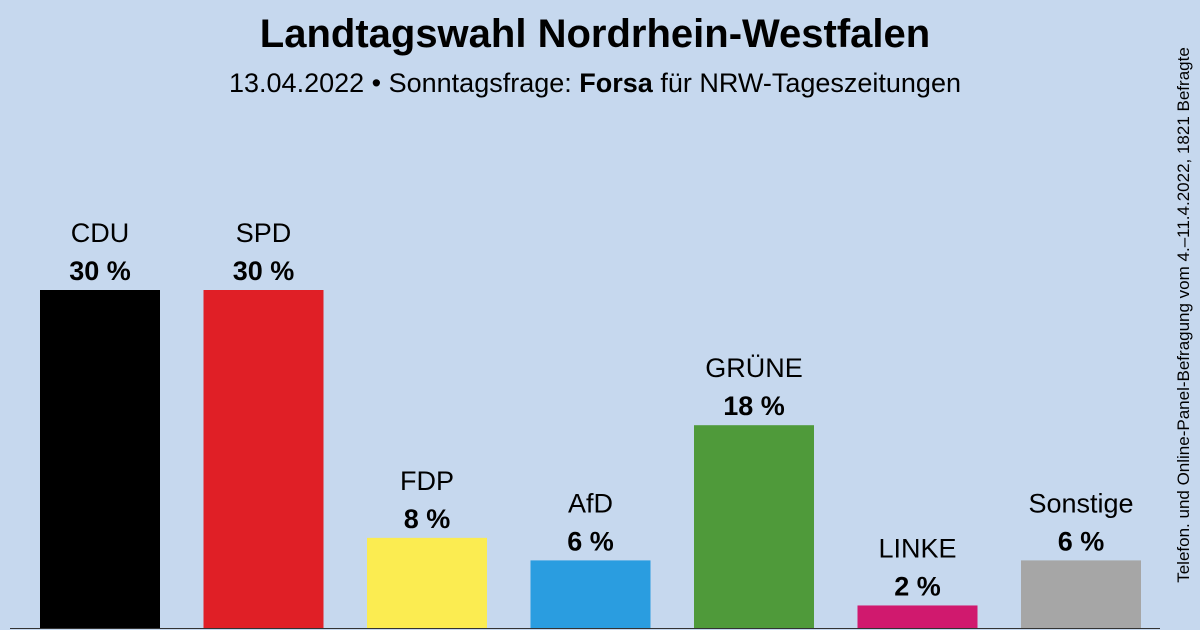  Describe the element at coordinates (754, 406) in the screenshot. I see `value-label-gruene: 18 %` at that location.